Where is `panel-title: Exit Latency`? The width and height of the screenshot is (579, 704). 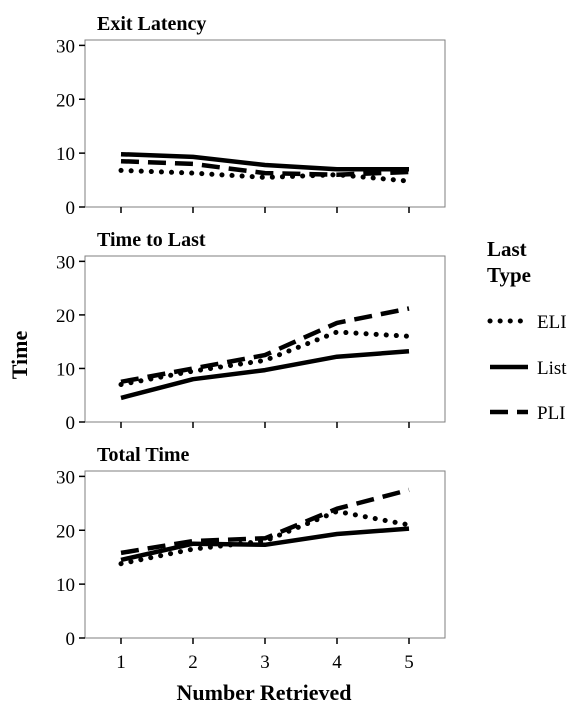 panel-title: Exit Latency is located at coordinates (151, 24).